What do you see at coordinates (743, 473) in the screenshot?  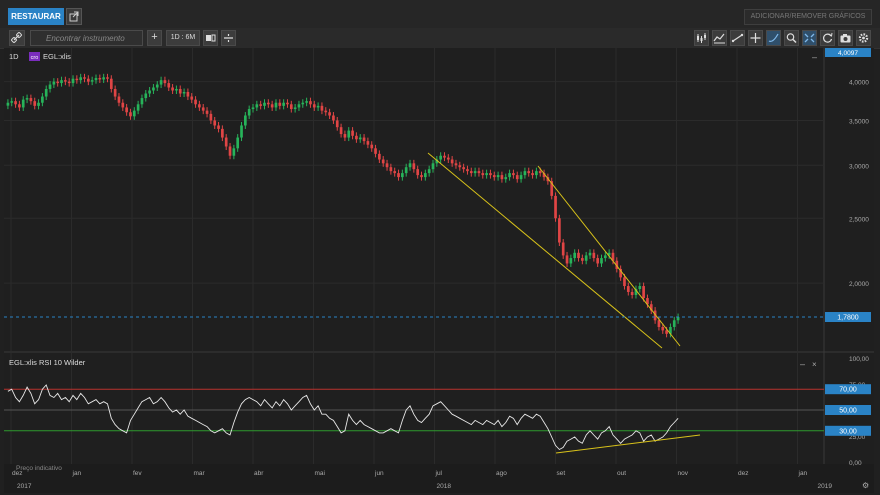 I see `x-tick-label: dez` at bounding box center [743, 473].